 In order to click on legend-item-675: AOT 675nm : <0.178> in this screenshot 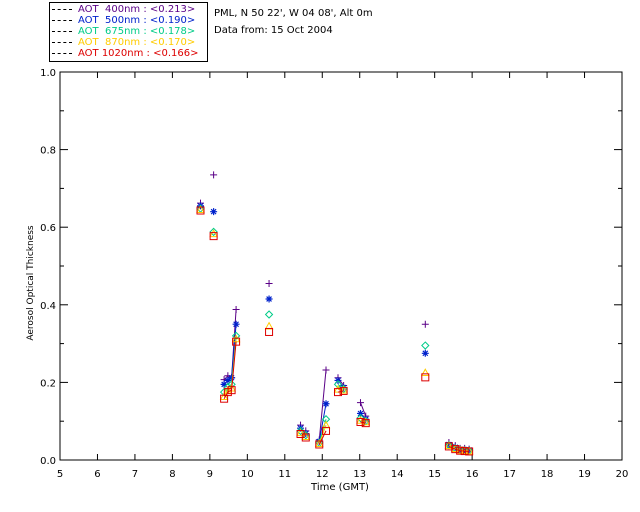, I will do `click(123, 31)`.